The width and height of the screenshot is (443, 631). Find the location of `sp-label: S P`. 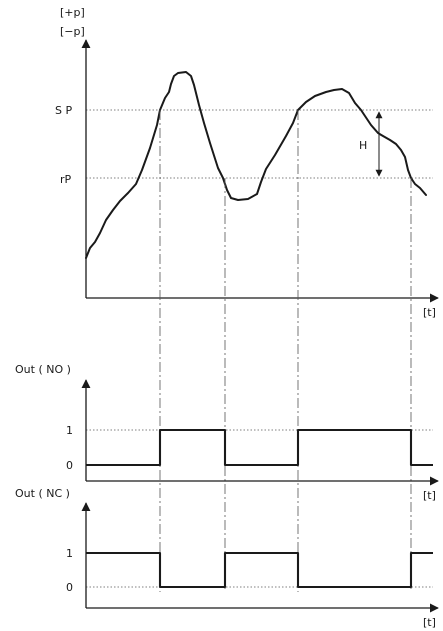

sp-label: S P is located at coordinates (63, 110).